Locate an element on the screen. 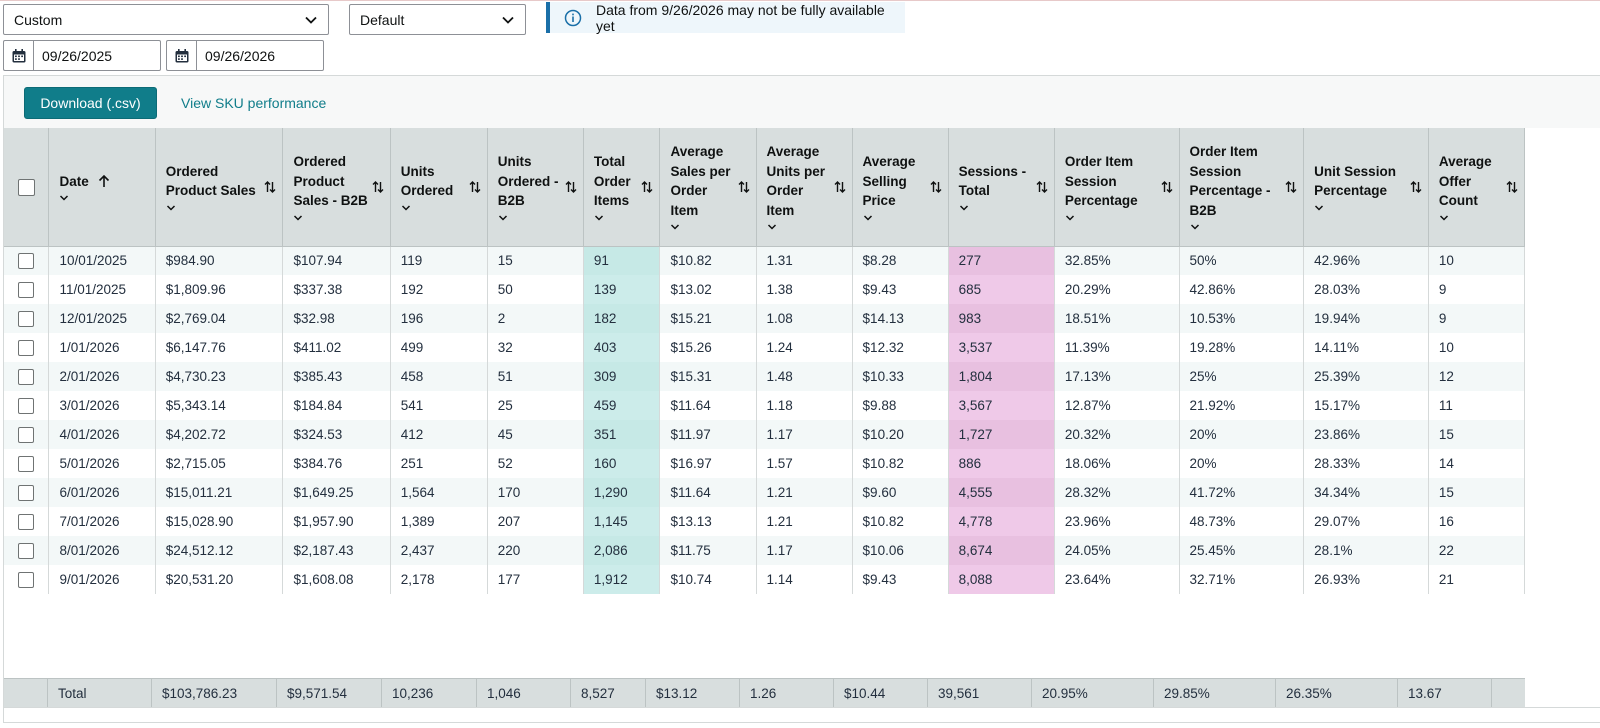  column-header-13: Average Offer Count is located at coordinates (1477, 187).